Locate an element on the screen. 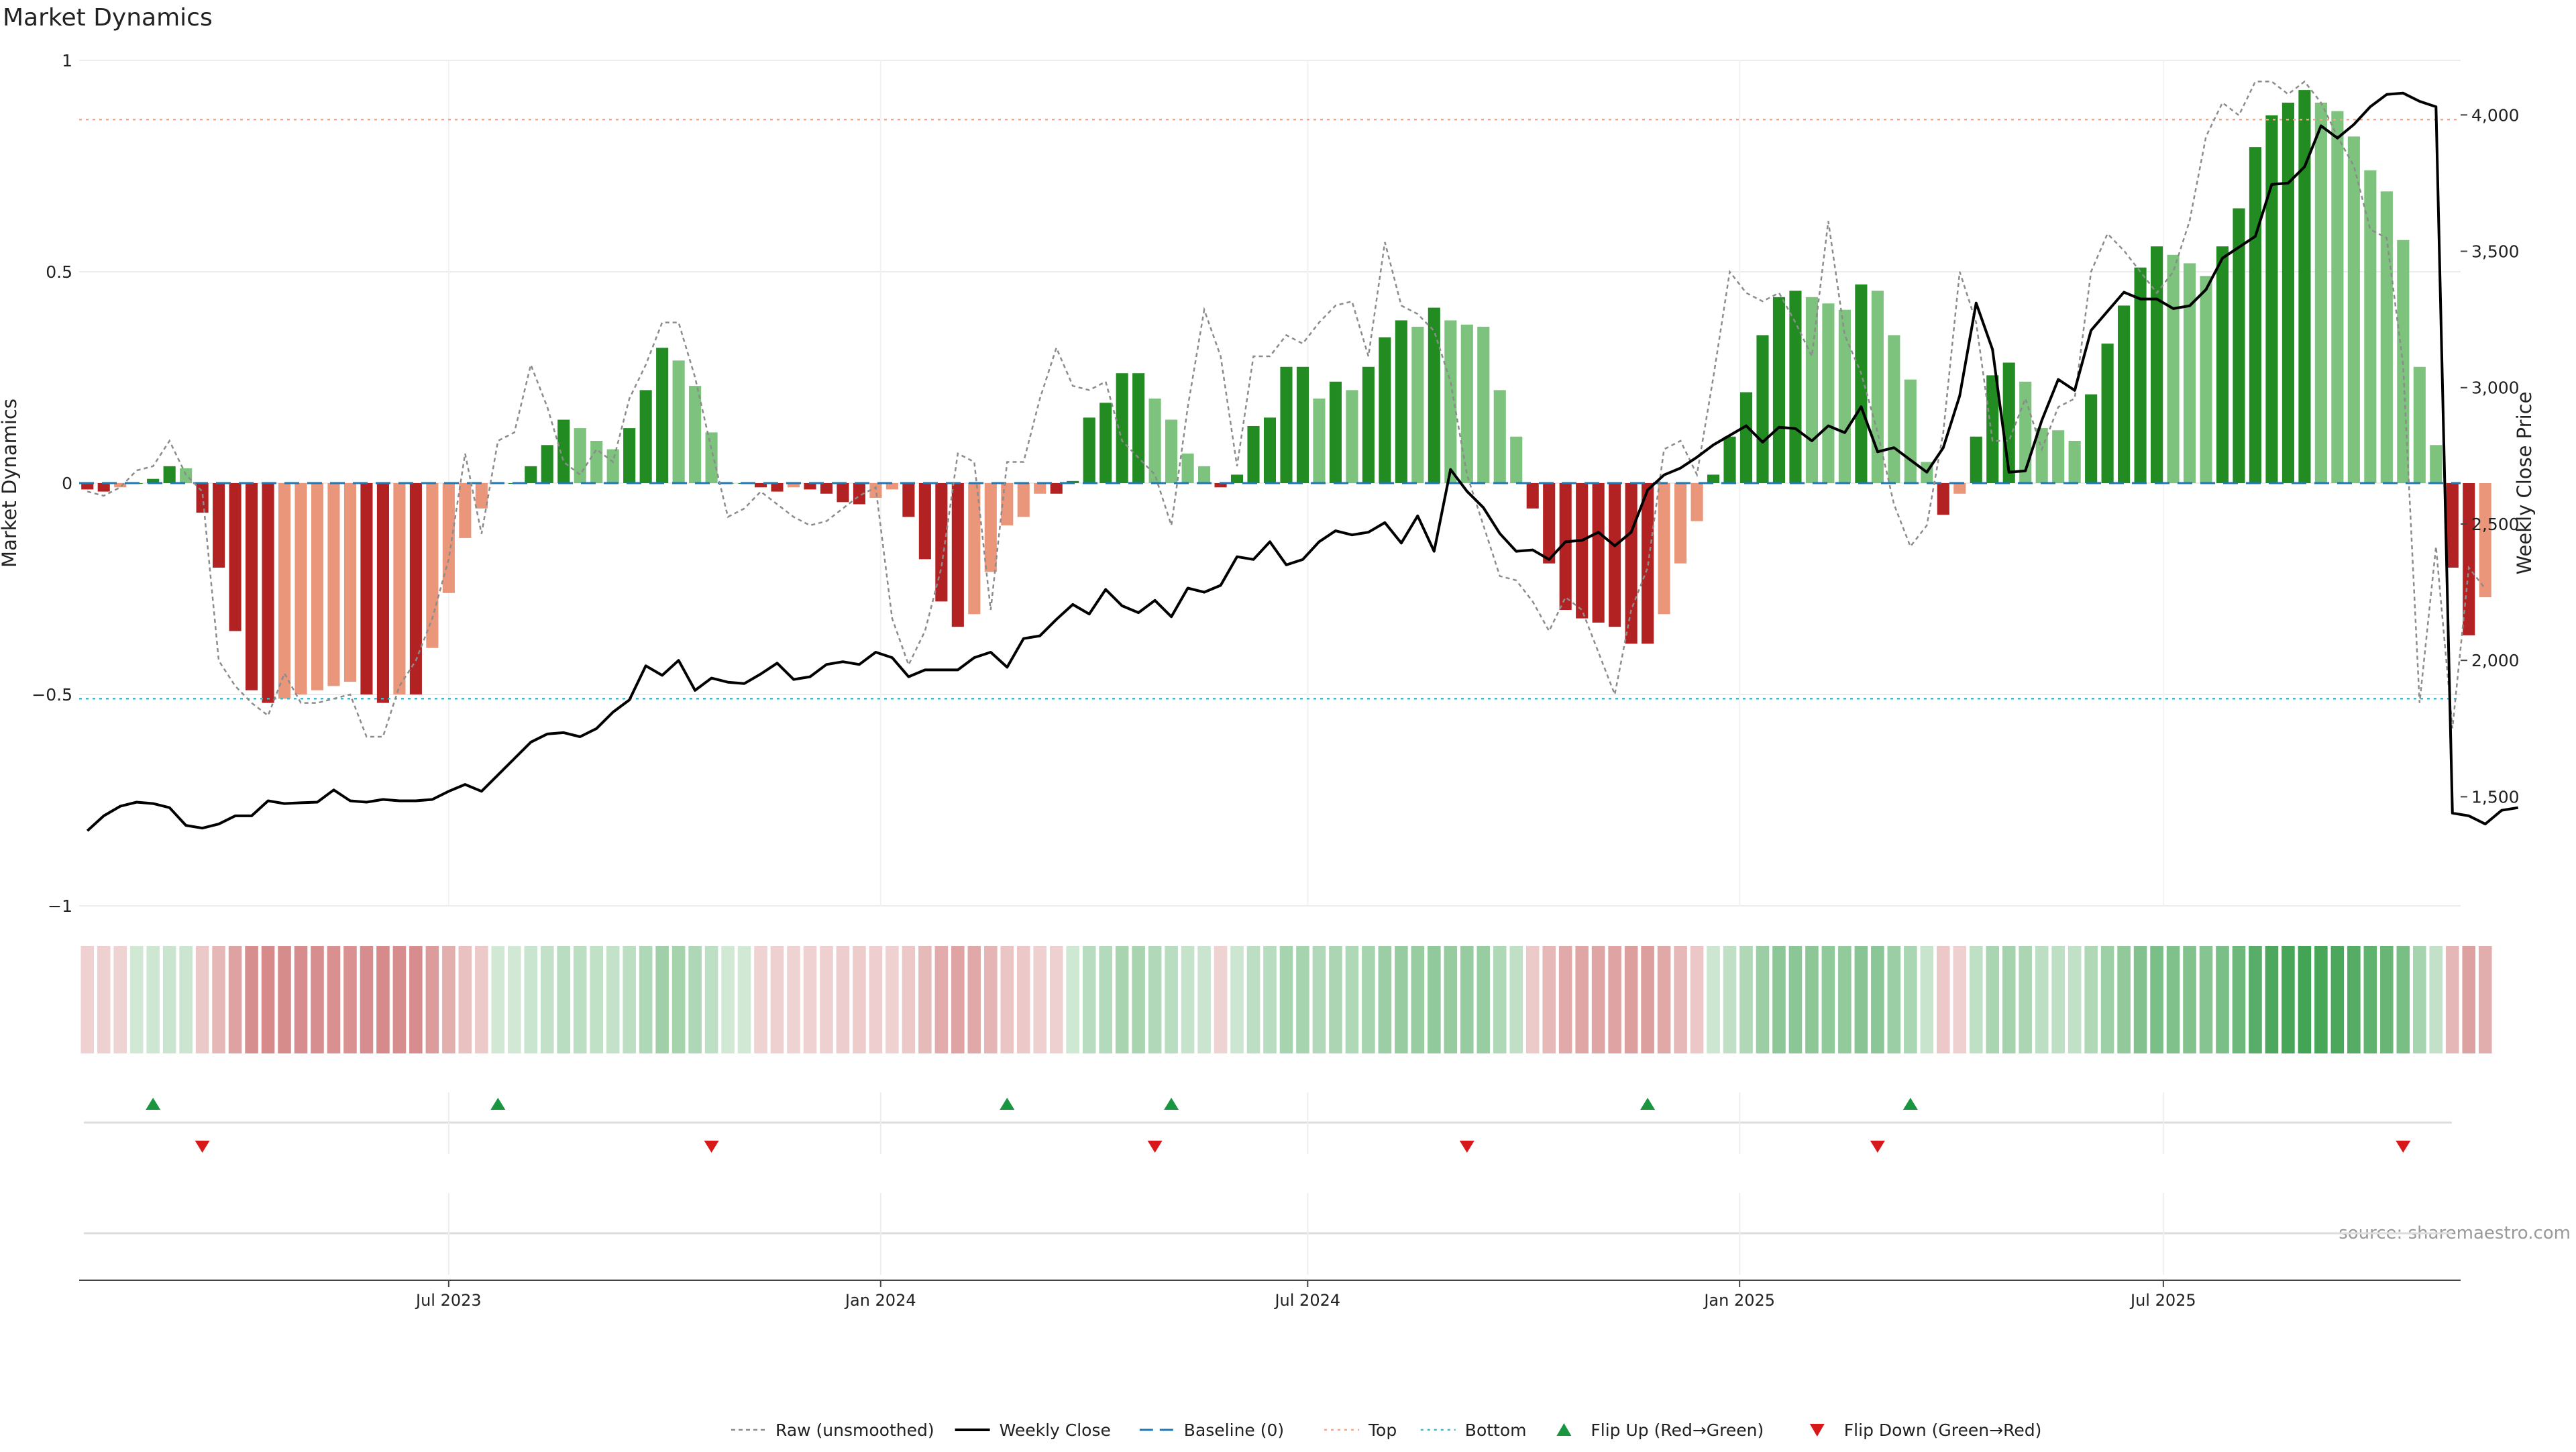  y-axis-label: Market Dynamics is located at coordinates (10, 484).